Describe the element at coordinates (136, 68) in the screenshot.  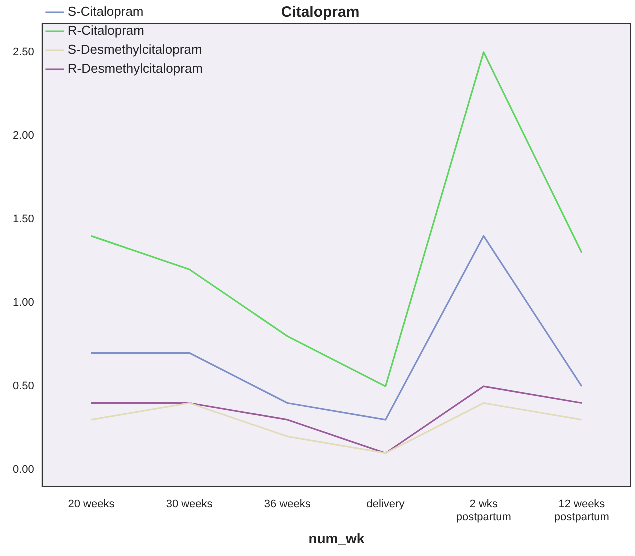
I see `legend-label: R-Desmethylcitalopram` at that location.